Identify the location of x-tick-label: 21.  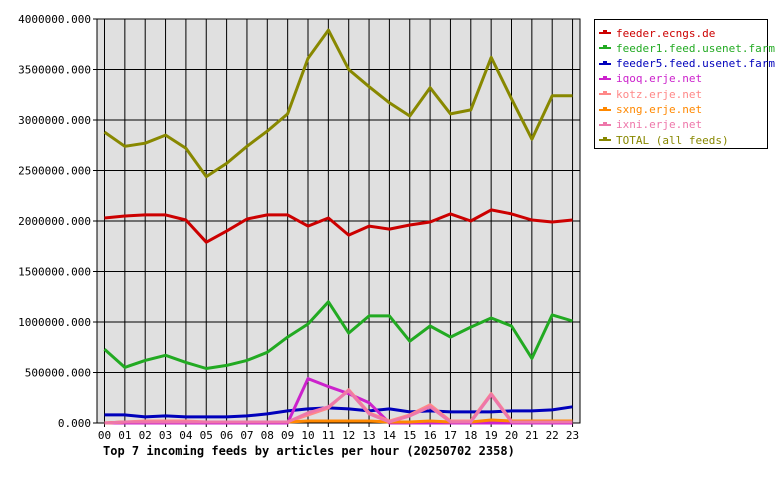
(531, 435).